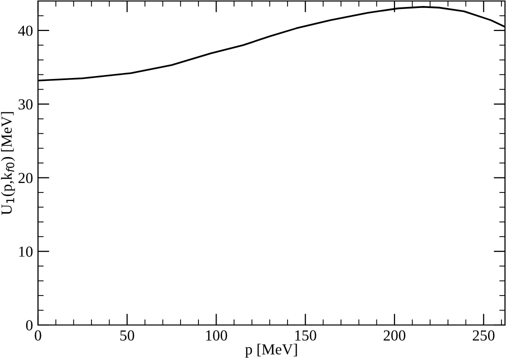  What do you see at coordinates (29, 325) in the screenshot?
I see `y-tick-label: 0` at bounding box center [29, 325].